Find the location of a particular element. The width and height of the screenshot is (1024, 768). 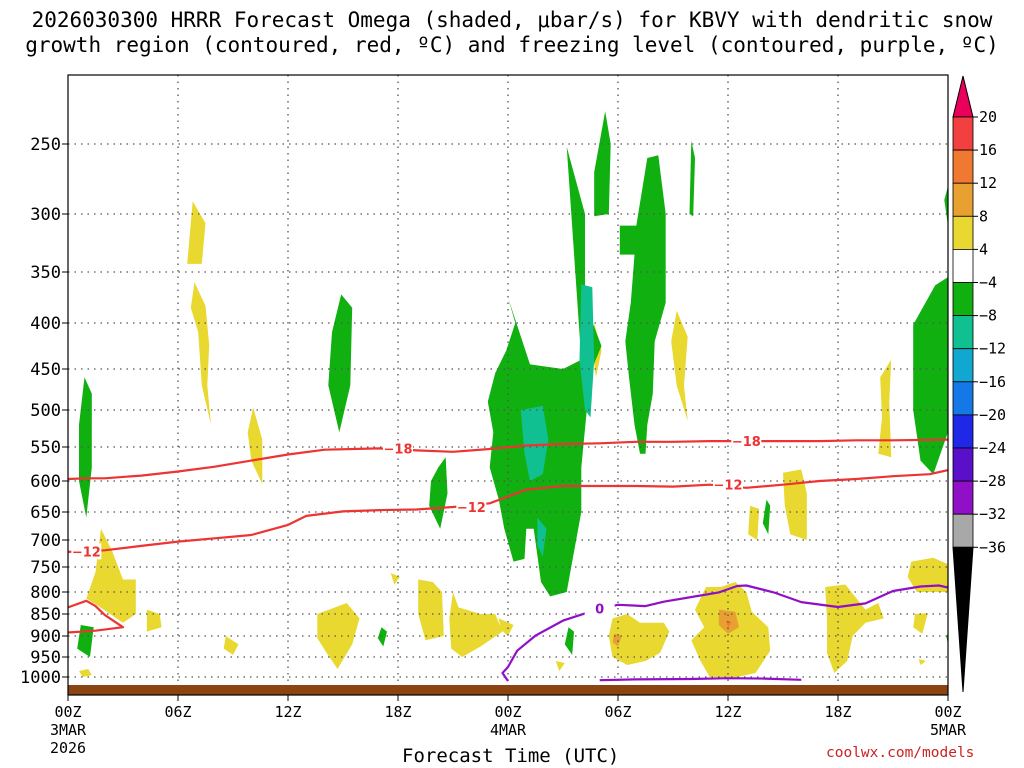

colorbar-label-8: −16 is located at coordinates (992, 382).